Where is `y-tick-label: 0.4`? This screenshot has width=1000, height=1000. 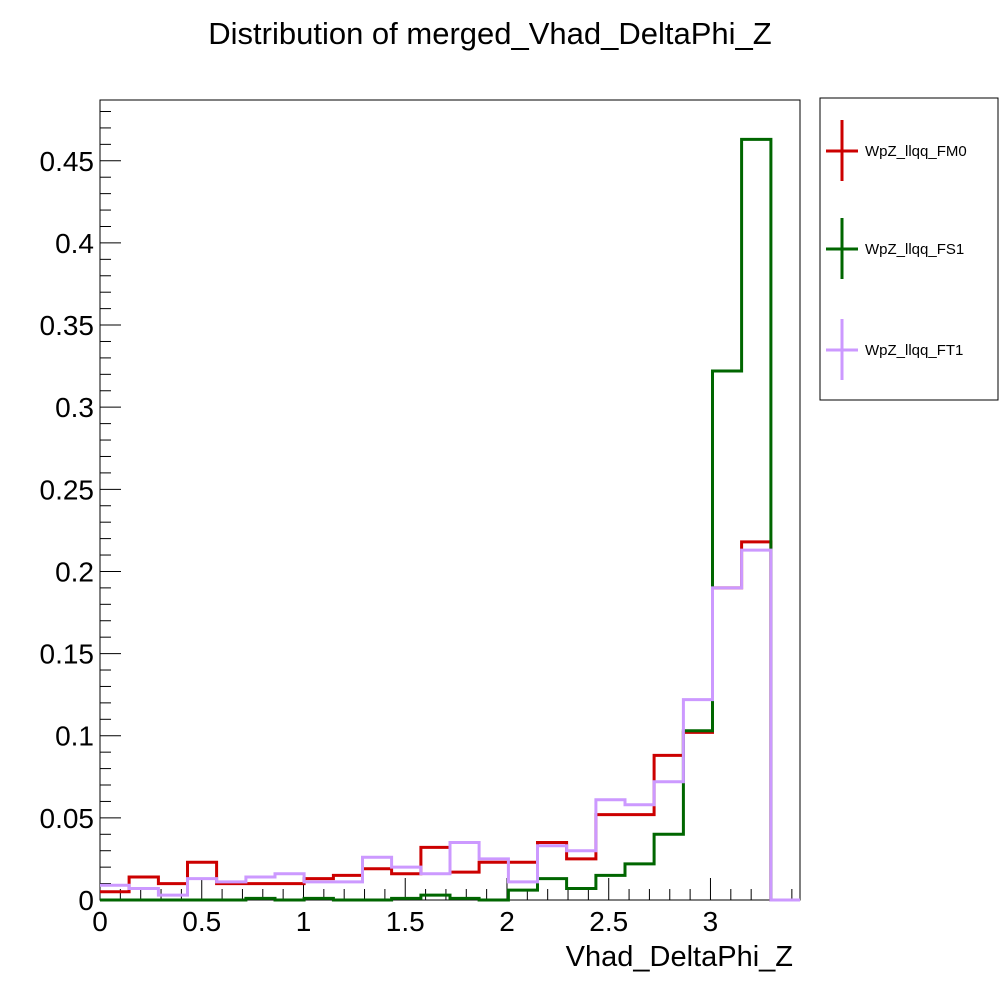
y-tick-label: 0.4 is located at coordinates (74, 243).